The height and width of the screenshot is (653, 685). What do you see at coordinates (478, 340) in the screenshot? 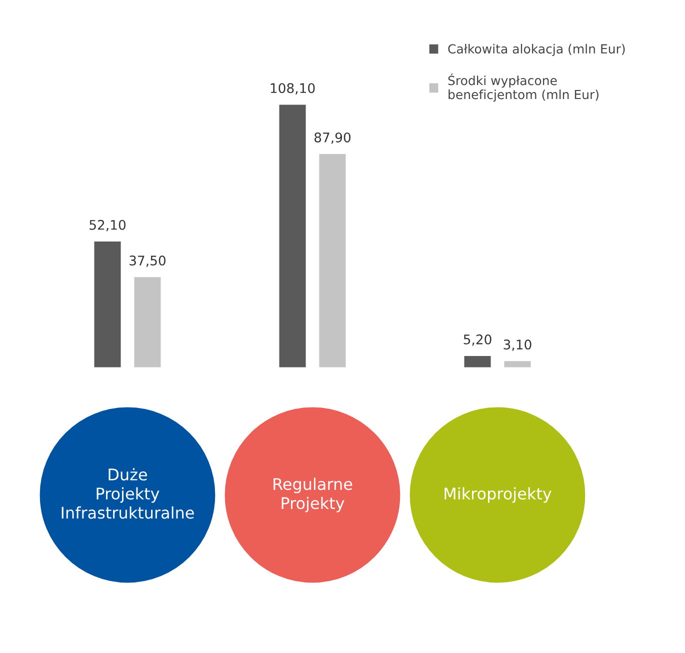
I see `data-label: 5,20` at bounding box center [478, 340].